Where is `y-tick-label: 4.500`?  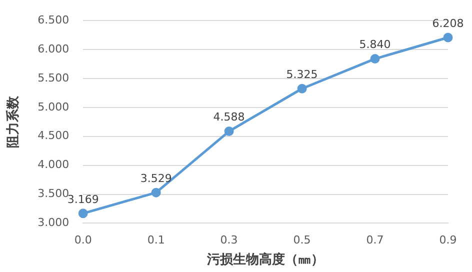
y-tick-label: 4.500 is located at coordinates (54, 135).